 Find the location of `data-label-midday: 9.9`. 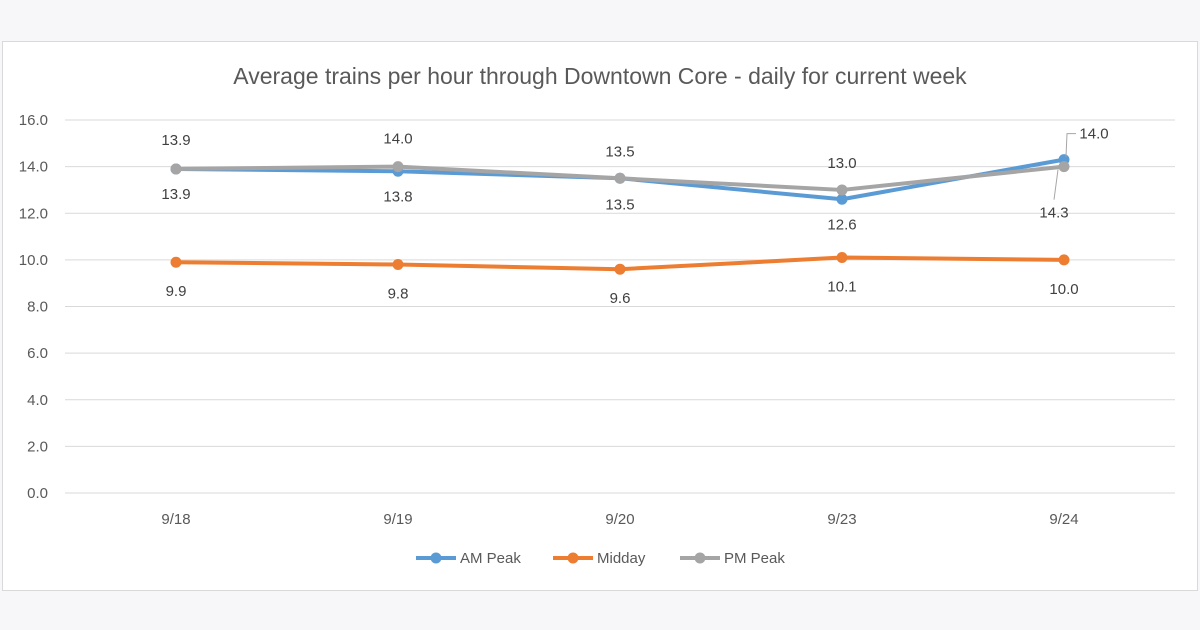

data-label-midday: 9.9 is located at coordinates (176, 291).